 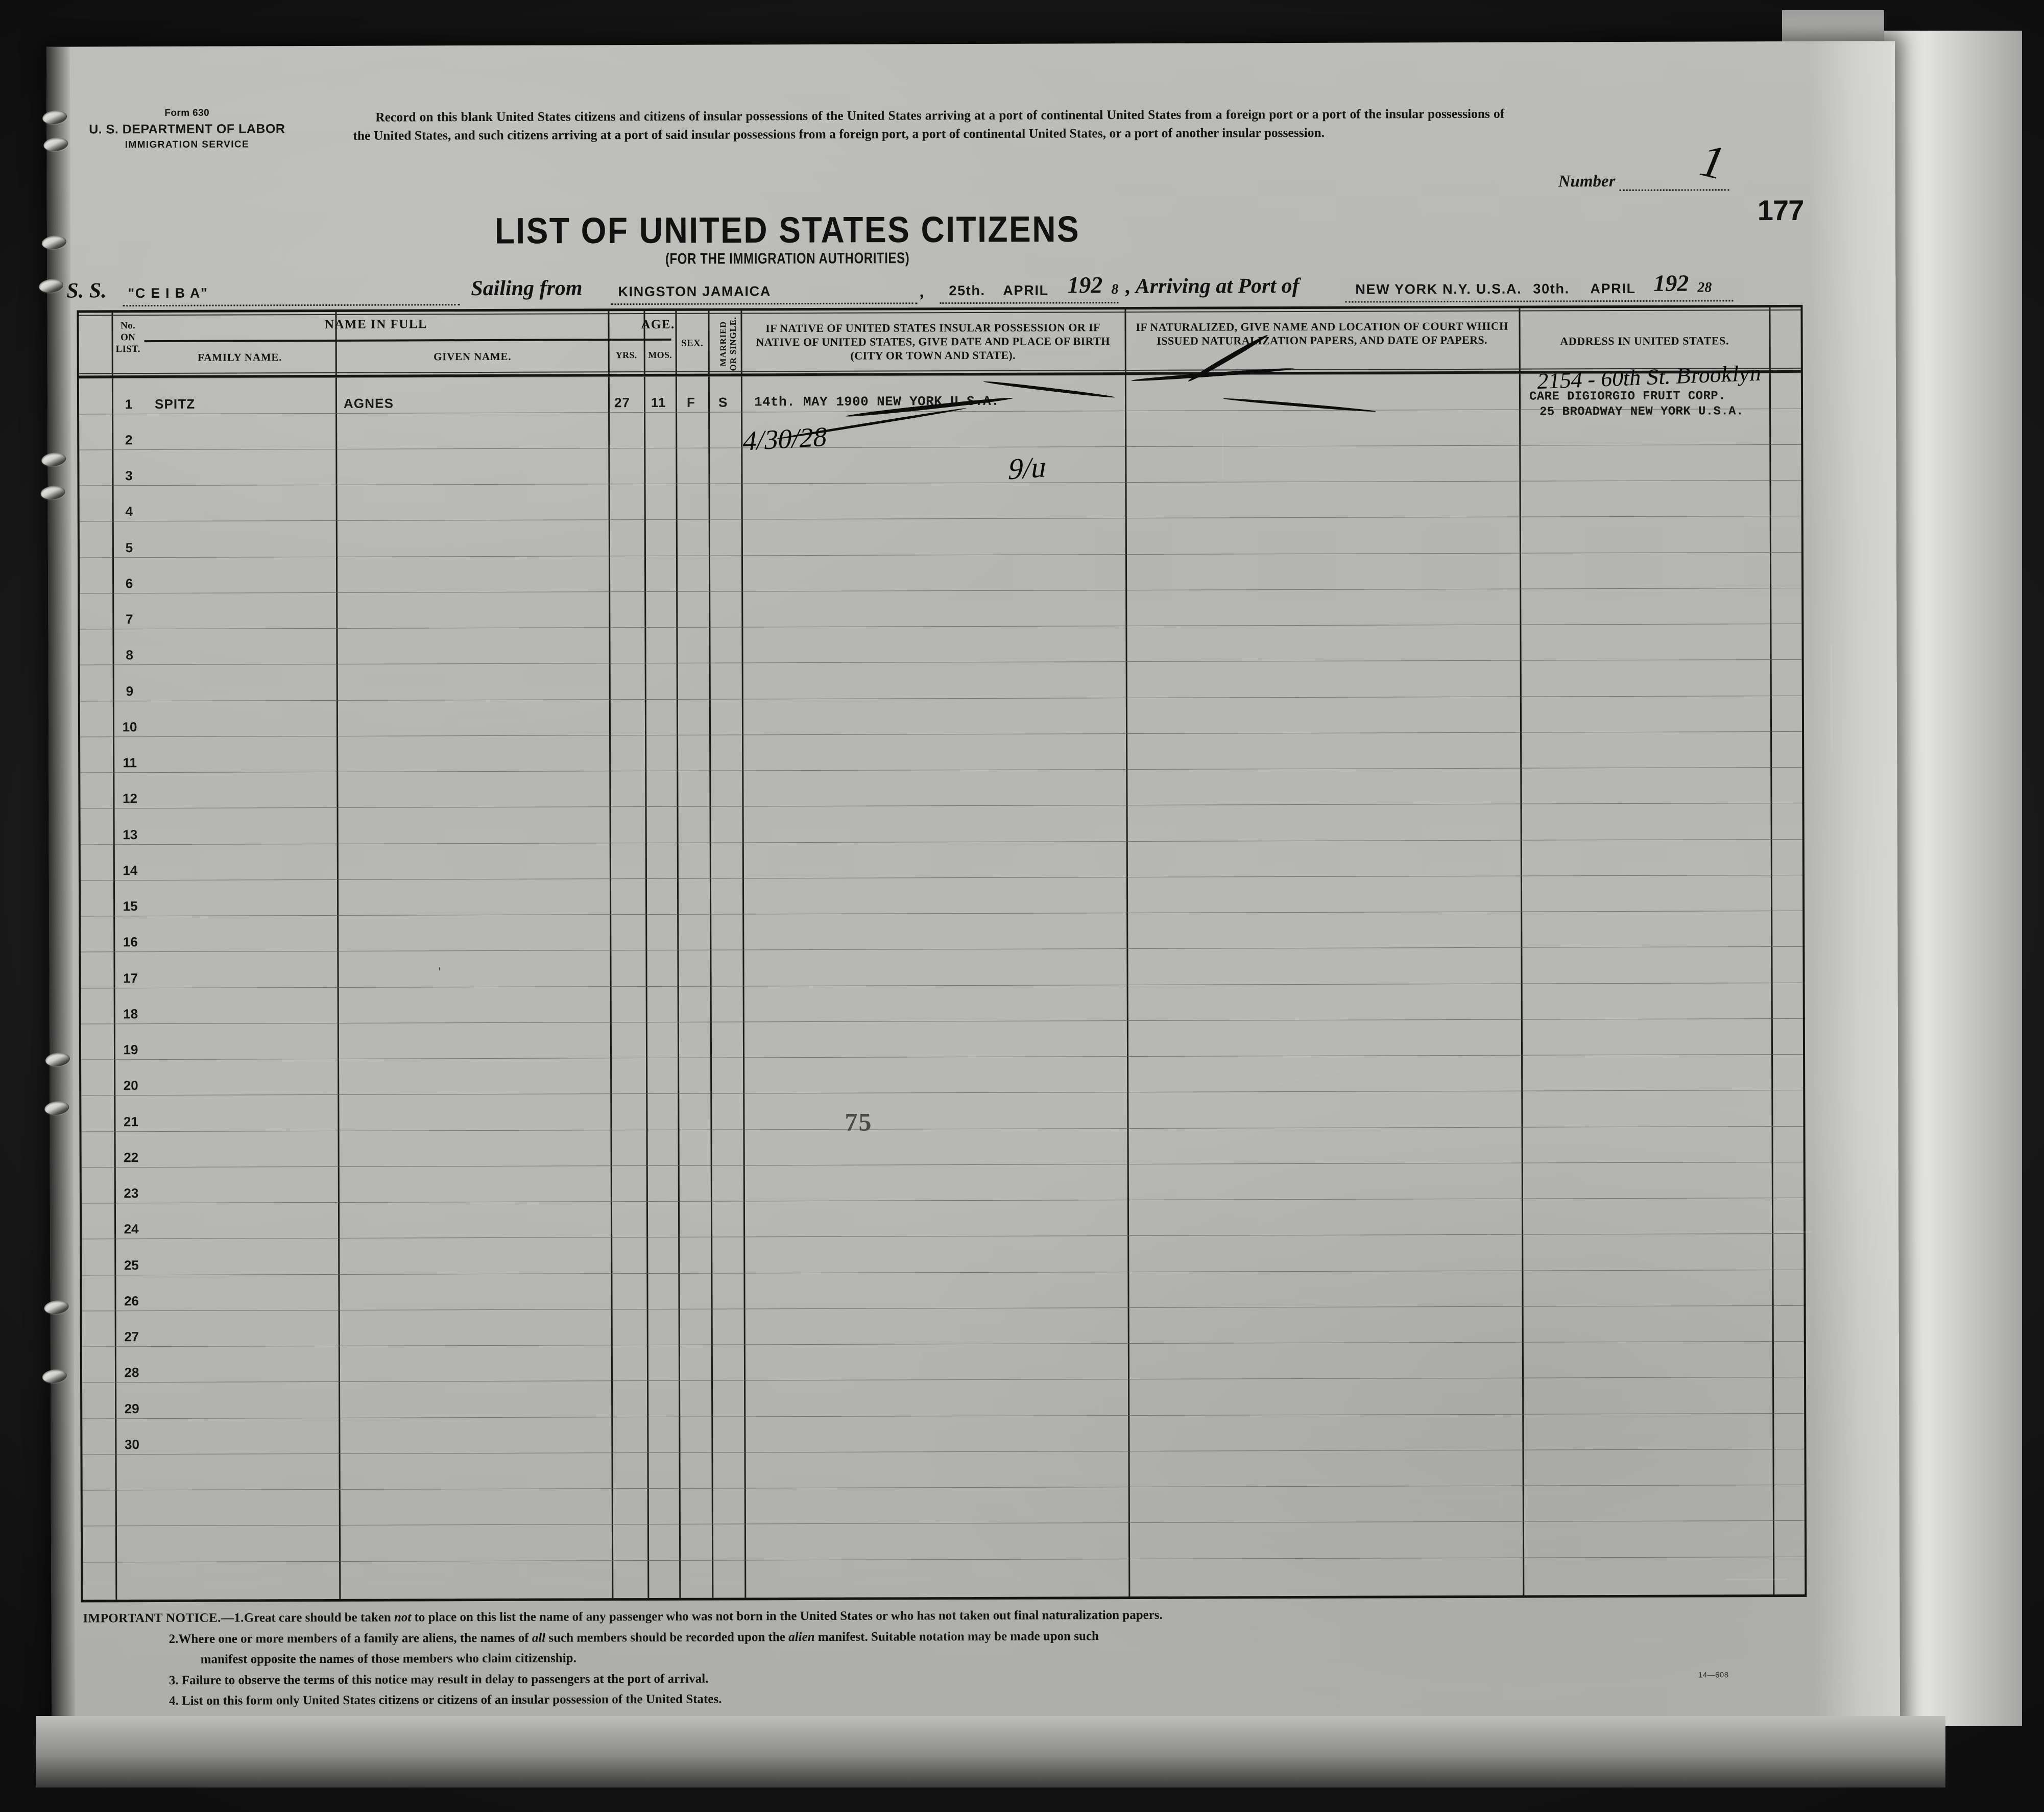 I want to click on row-number: 1, so click(x=129, y=404).